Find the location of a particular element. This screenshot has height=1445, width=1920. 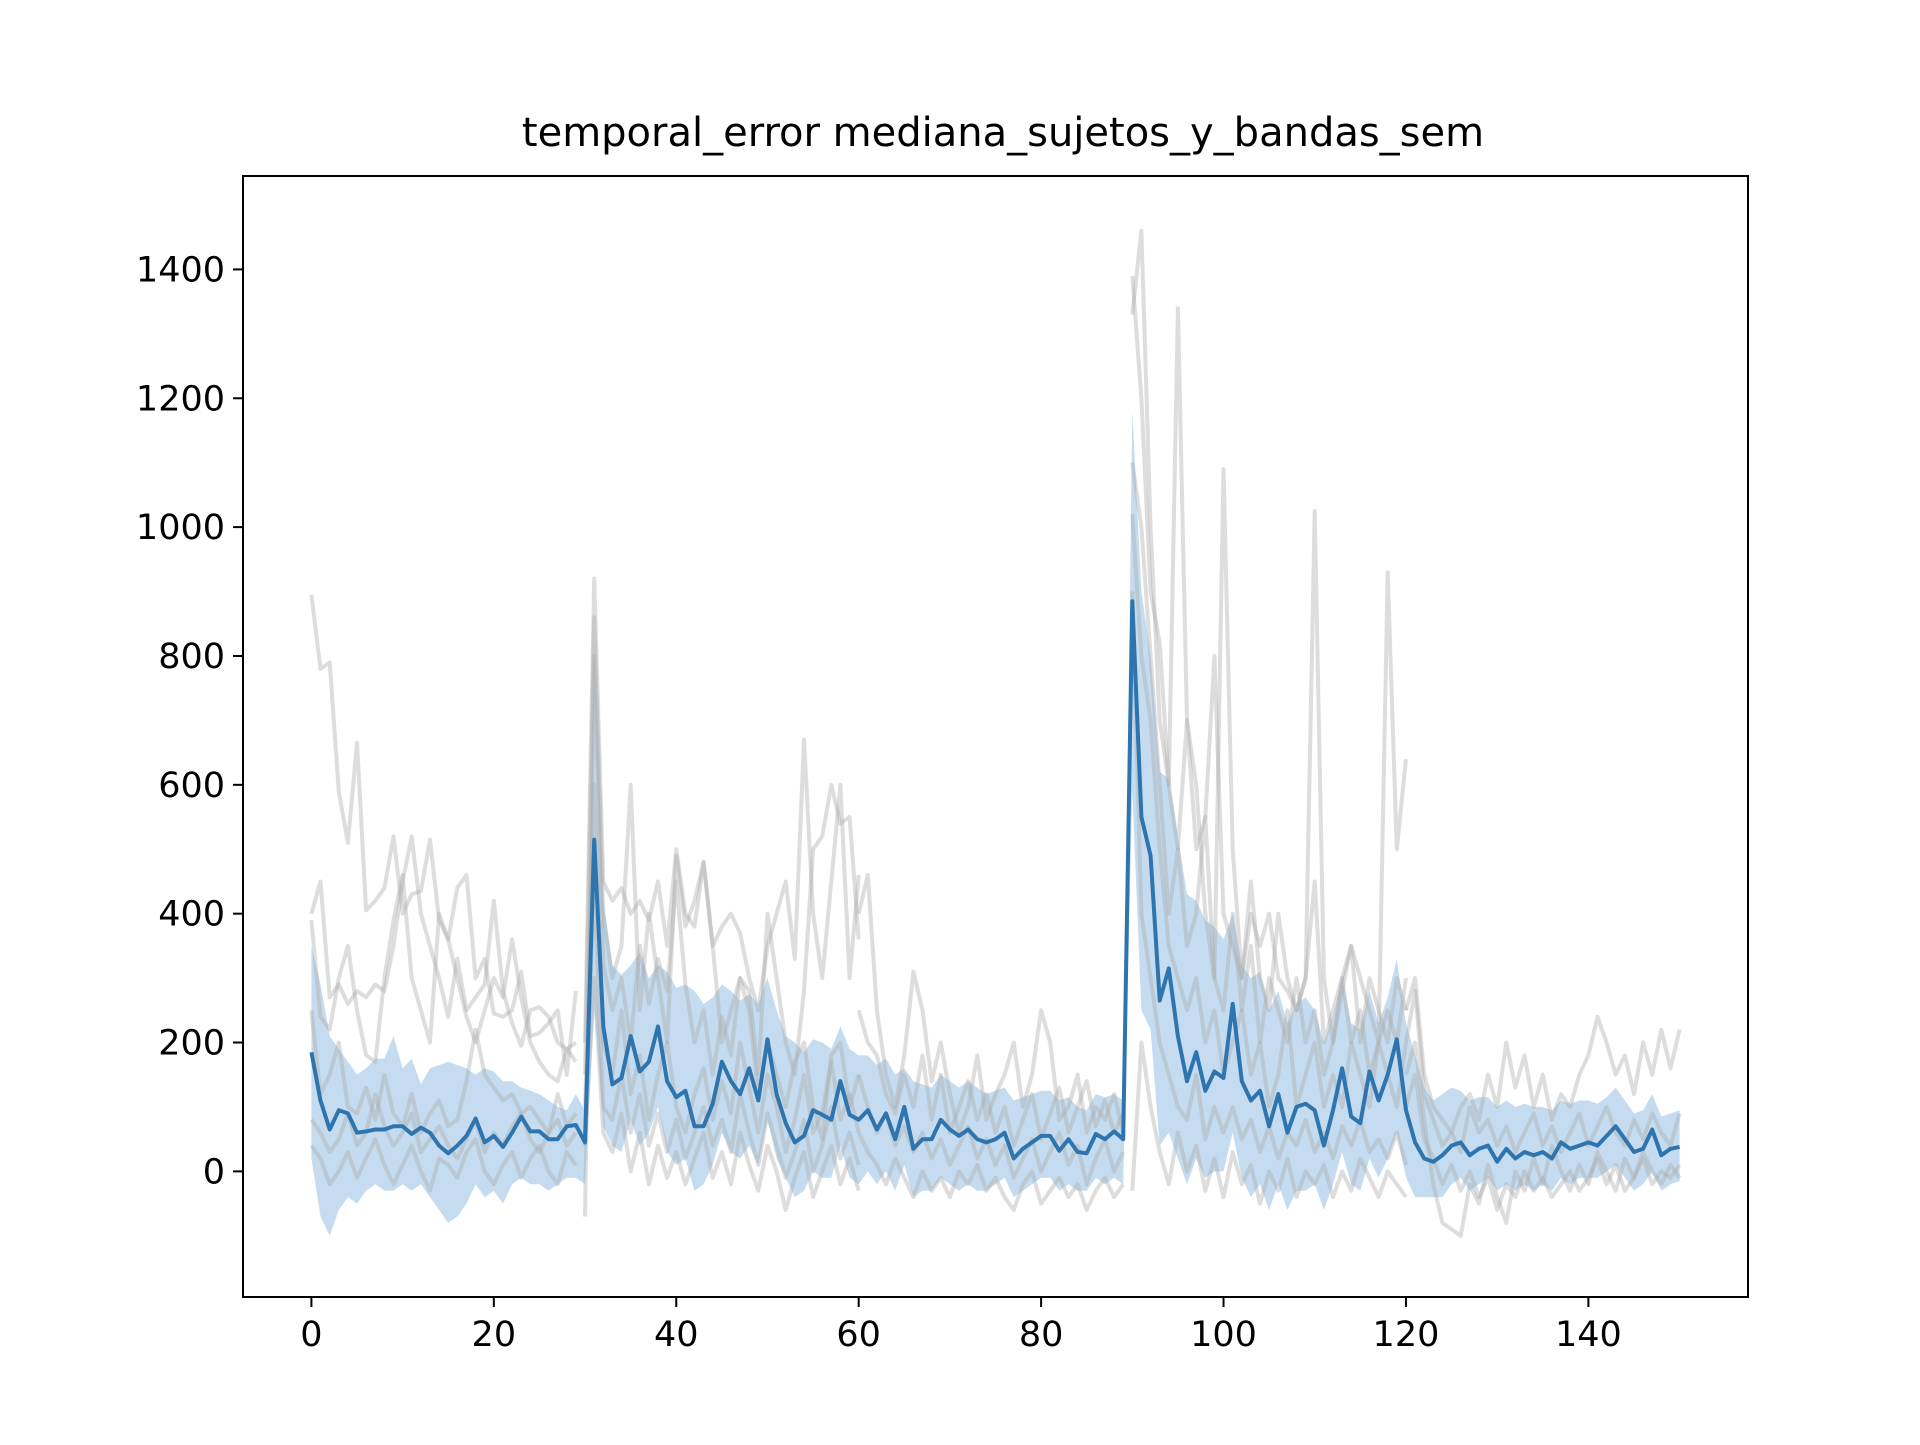

y-tick-label: 800 is located at coordinates (191, 657).